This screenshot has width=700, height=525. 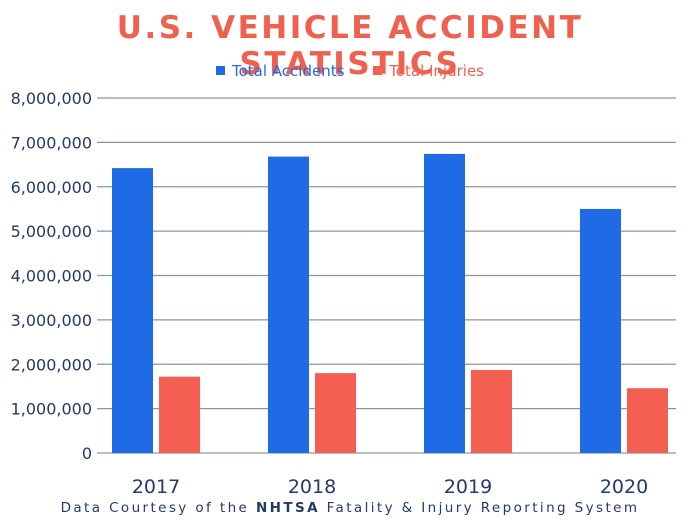 I want to click on source-agency: NHTSA, so click(x=287, y=508).